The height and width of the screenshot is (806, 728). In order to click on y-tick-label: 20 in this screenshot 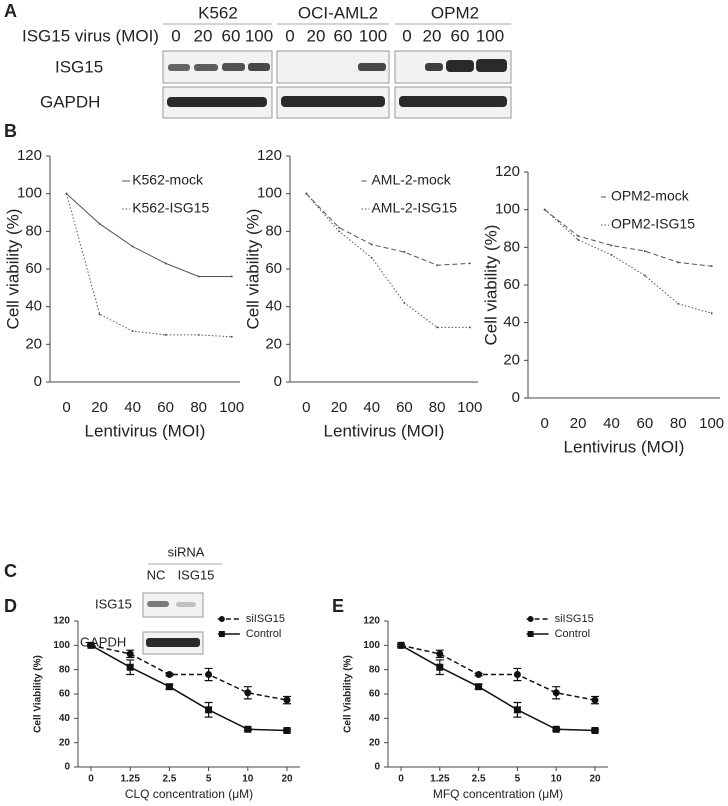, I will do `click(65, 742)`.